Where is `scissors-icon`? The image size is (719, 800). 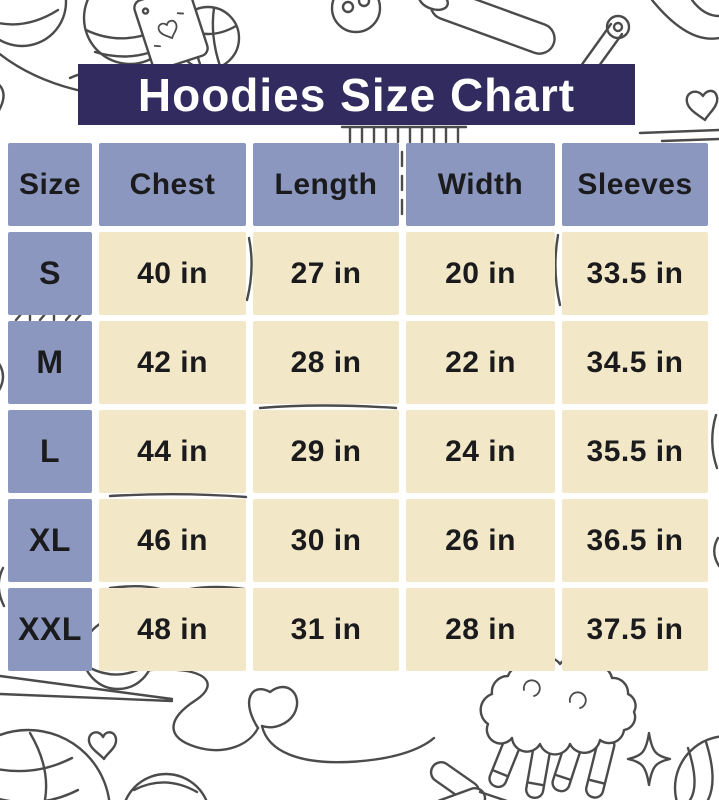
scissors-icon is located at coordinates (468, 780).